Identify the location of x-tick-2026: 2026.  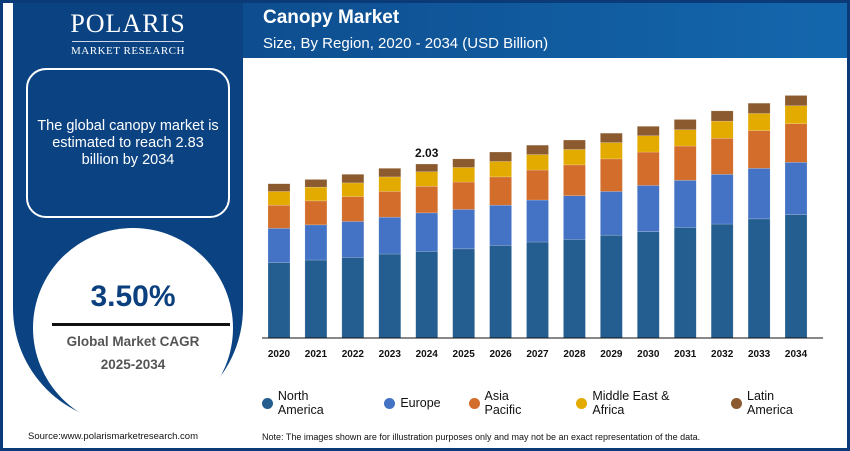
(500, 354).